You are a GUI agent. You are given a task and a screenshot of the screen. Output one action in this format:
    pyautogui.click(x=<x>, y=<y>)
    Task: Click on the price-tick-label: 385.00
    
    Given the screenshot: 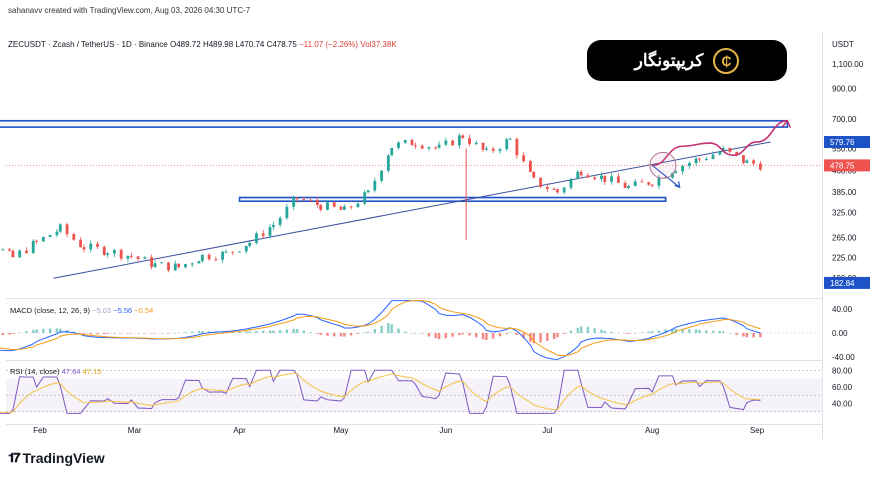 What is the action you would take?
    pyautogui.click(x=844, y=192)
    